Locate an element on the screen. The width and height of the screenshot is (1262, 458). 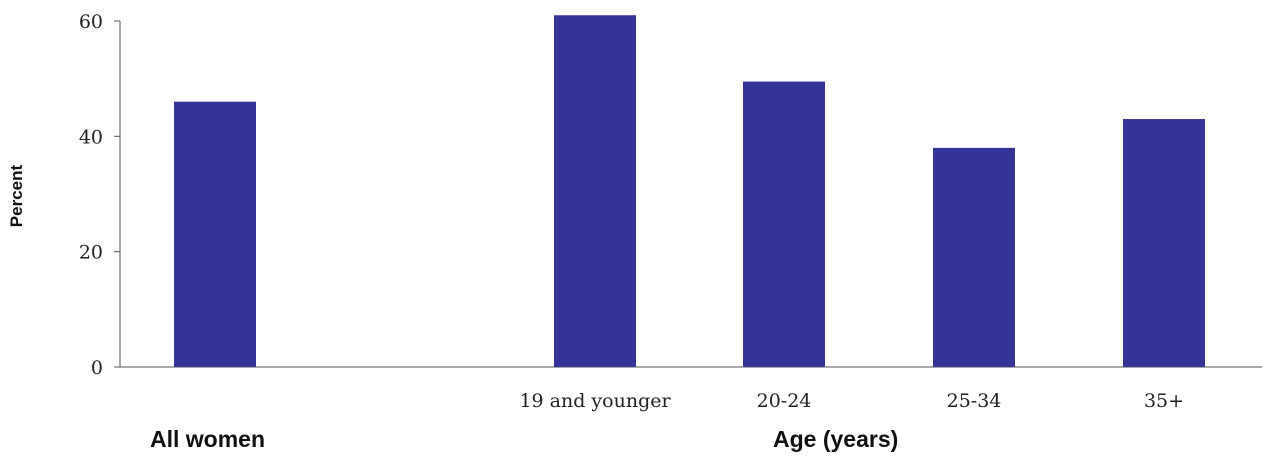
y-tick-label: 20 is located at coordinates (91, 253).